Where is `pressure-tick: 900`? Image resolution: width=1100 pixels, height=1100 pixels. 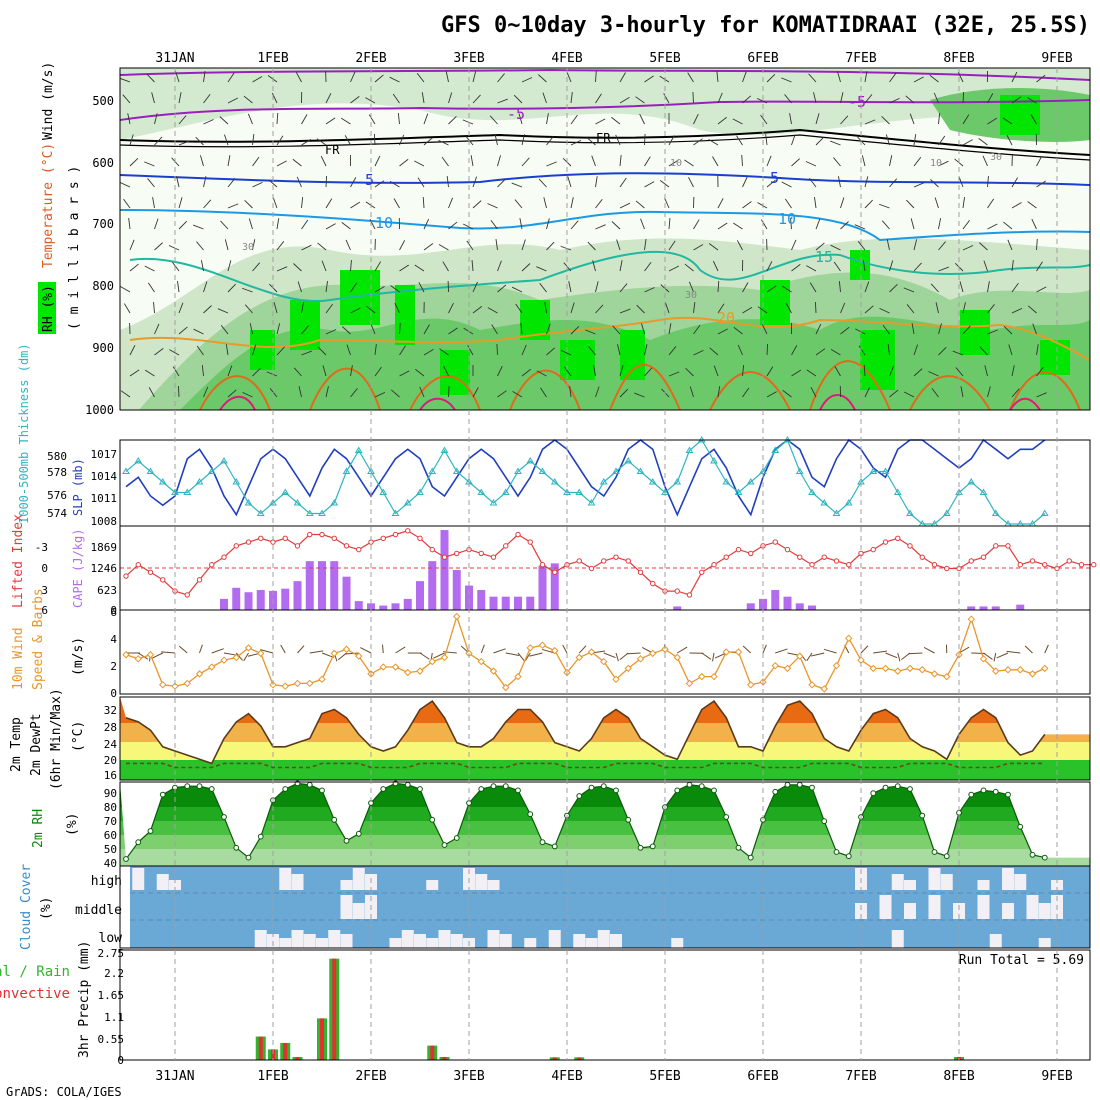
pressure-tick: 900 is located at coordinates (103, 348).